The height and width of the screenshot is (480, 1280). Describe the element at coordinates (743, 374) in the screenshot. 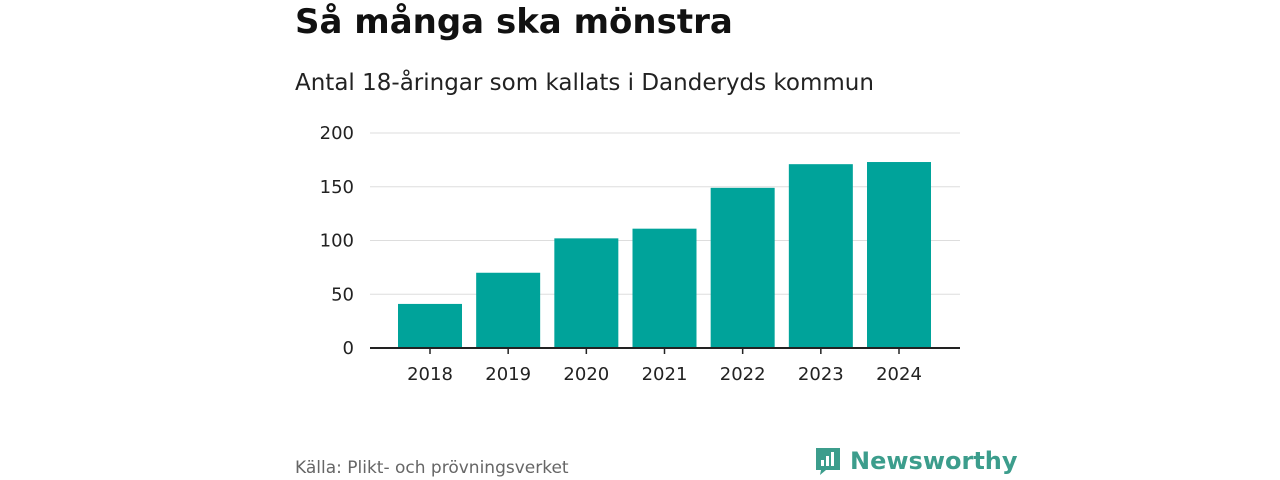

I see `x-tick-label: 2022` at that location.